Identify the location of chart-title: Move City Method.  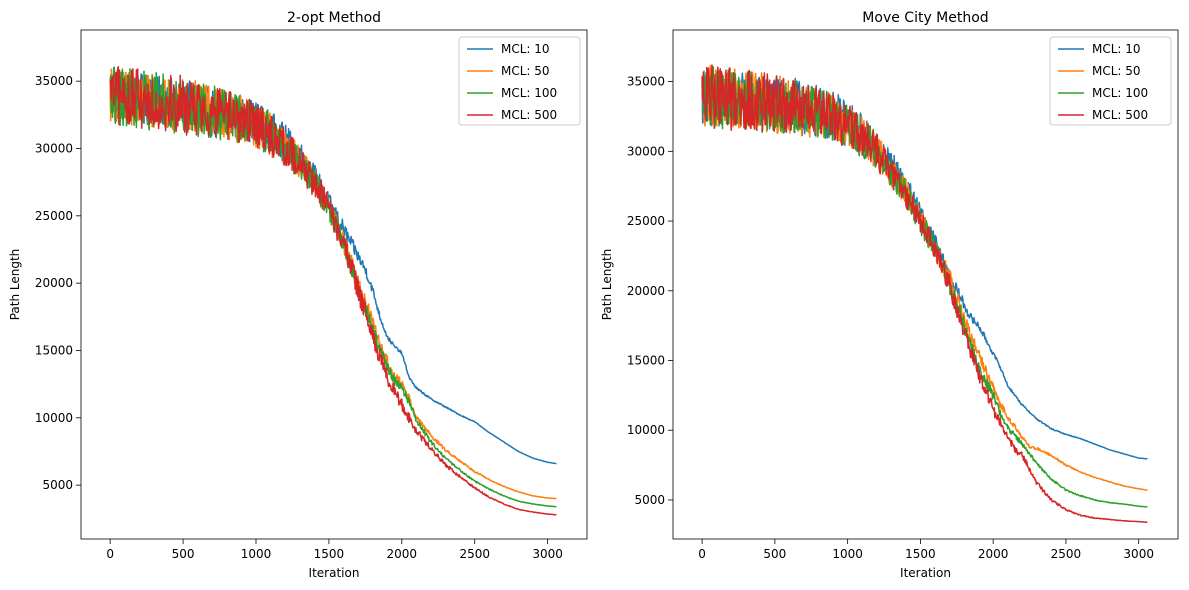
(925, 18).